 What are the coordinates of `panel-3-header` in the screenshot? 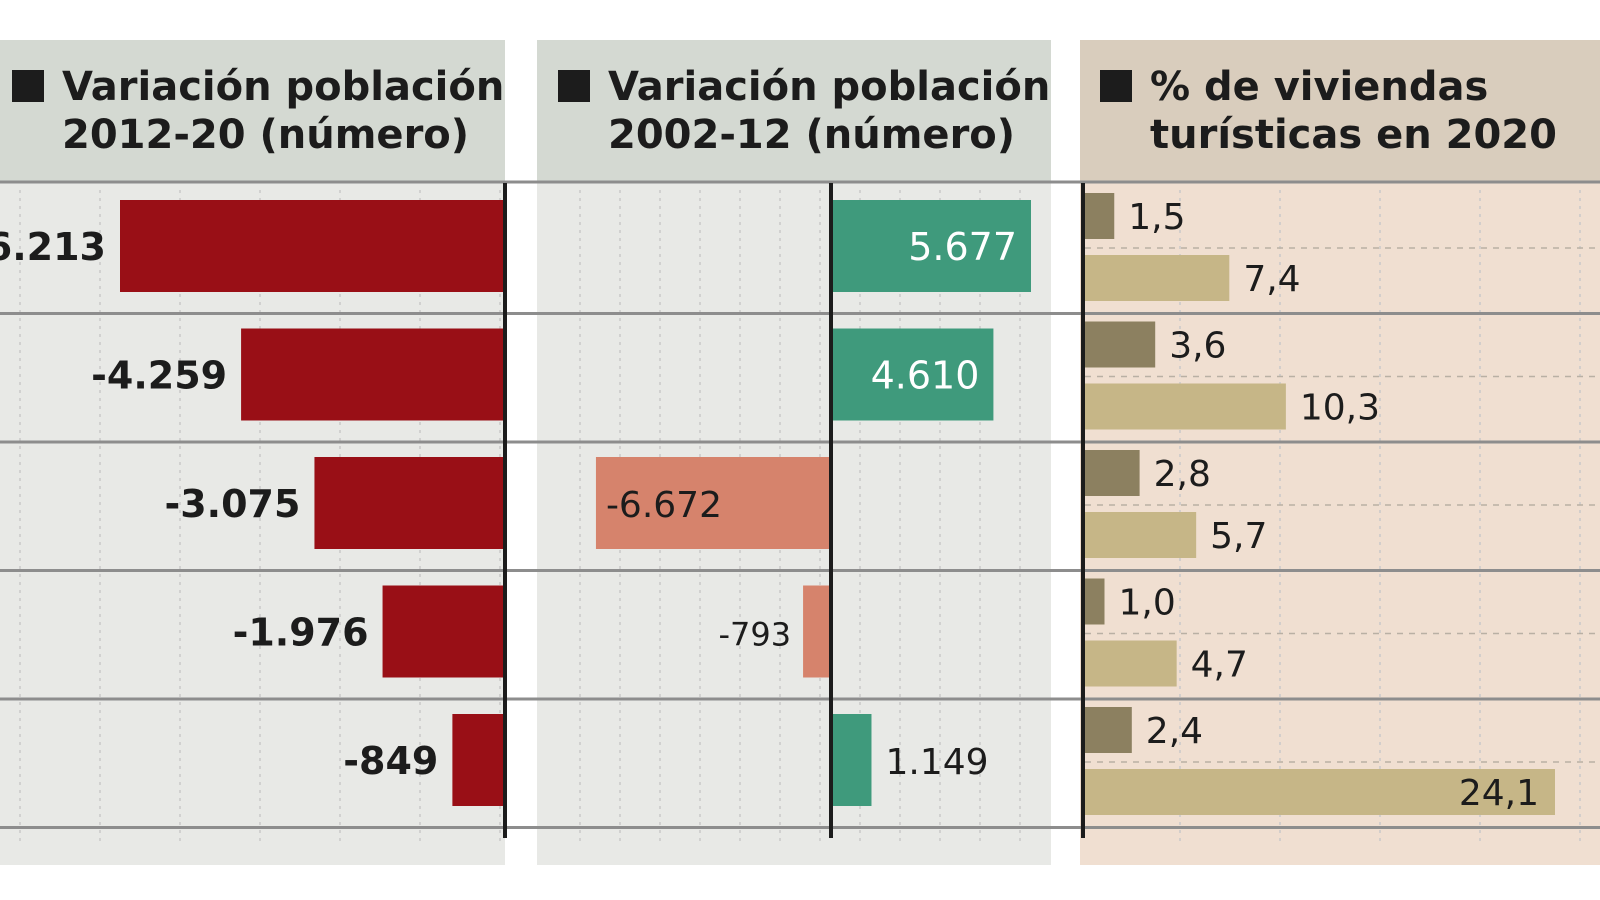 It's located at (1340, 111).